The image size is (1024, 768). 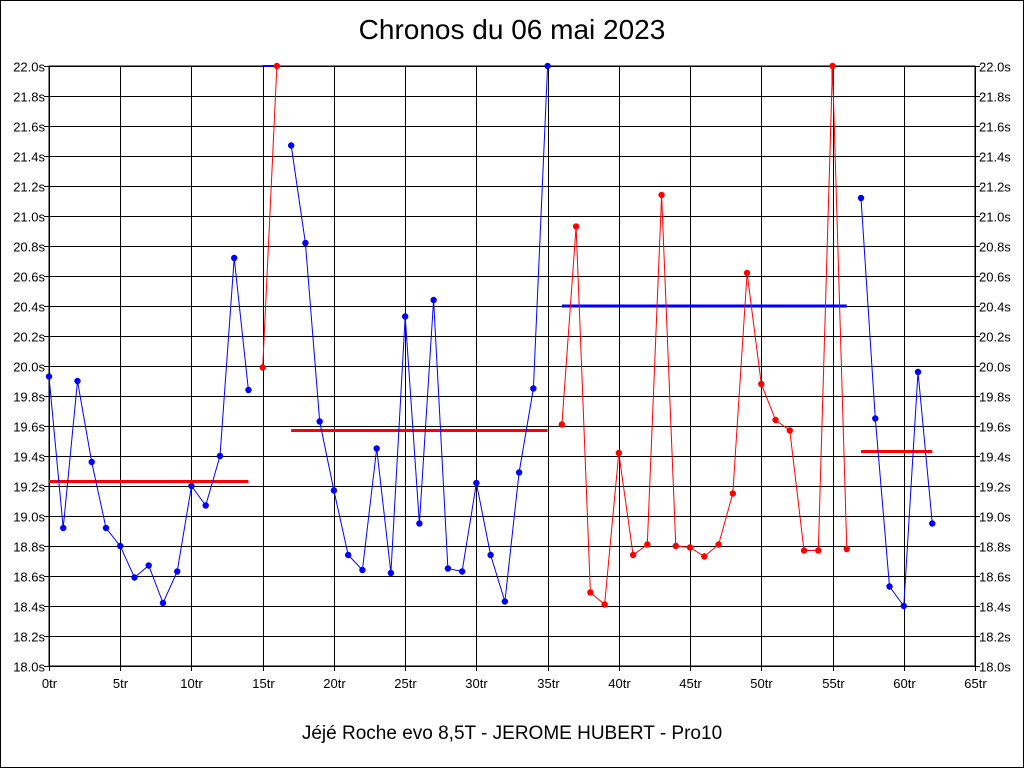 What do you see at coordinates (29, 637) in the screenshot?
I see `y-tick-label-left: 18.2s` at bounding box center [29, 637].